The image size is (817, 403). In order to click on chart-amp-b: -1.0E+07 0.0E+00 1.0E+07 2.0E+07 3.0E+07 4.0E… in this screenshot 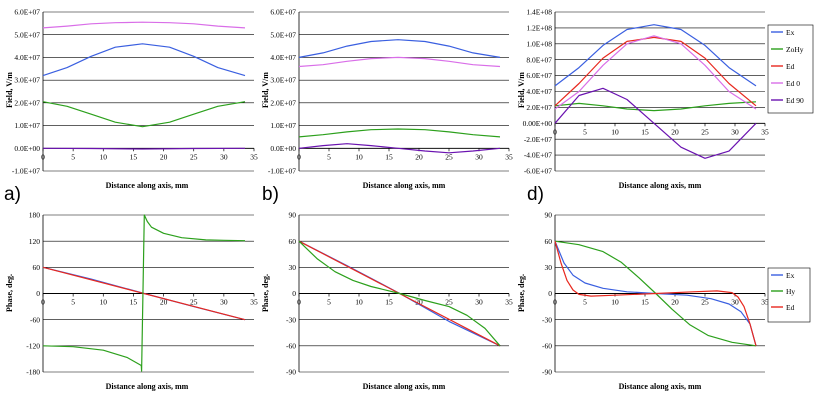, I will do `click(387, 99)`.